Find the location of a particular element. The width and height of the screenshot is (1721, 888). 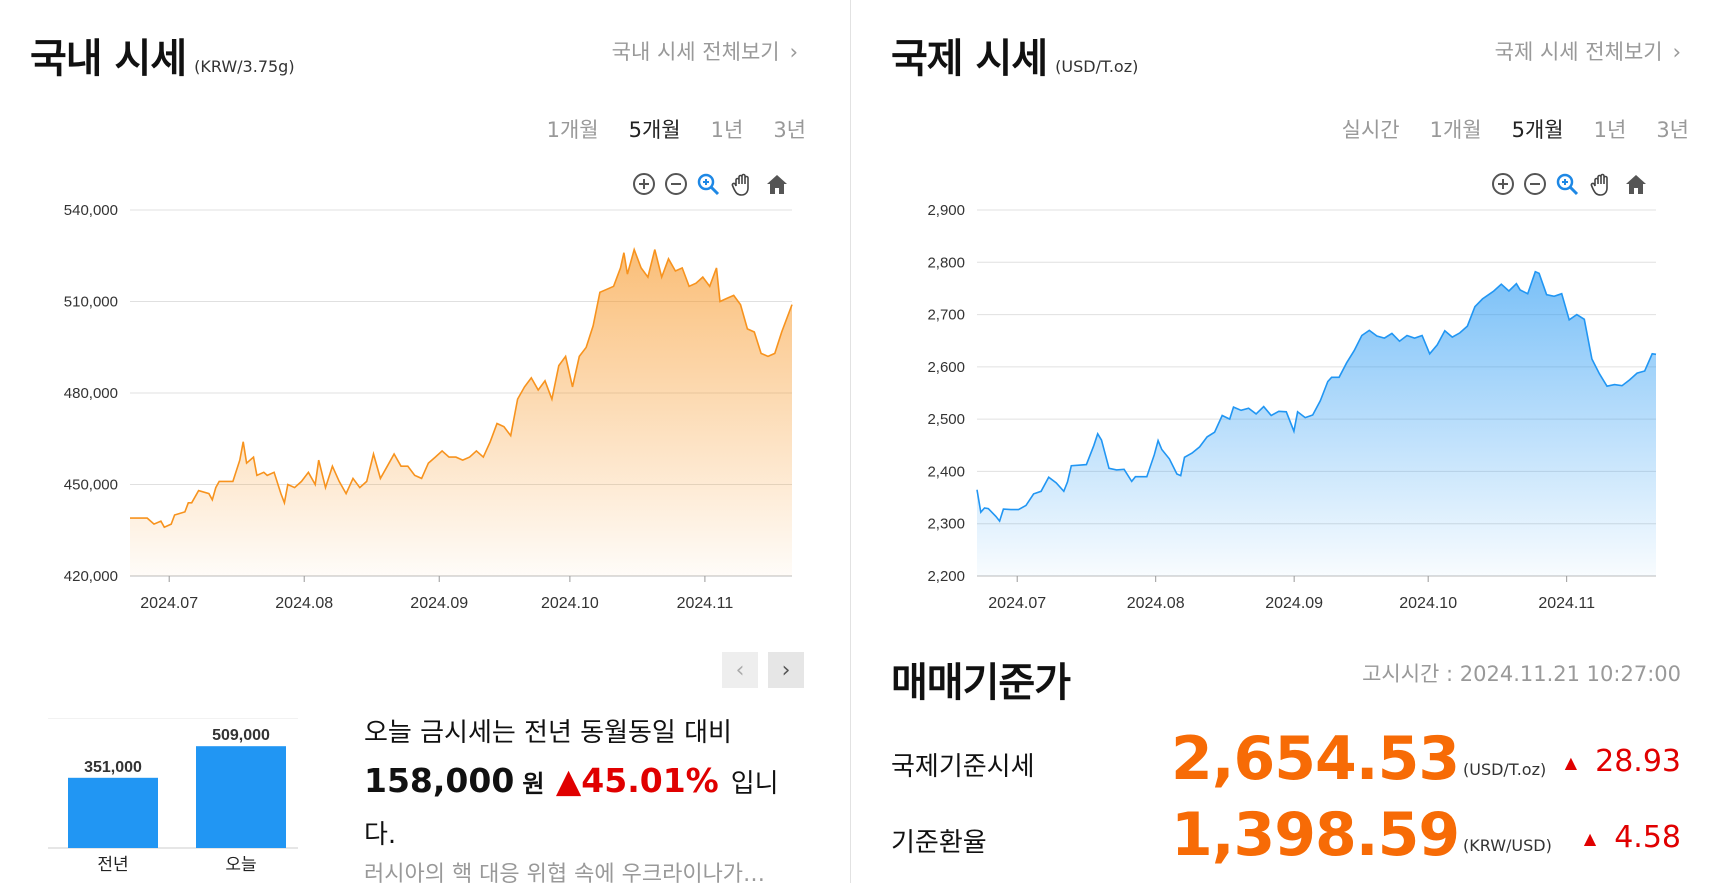

y-tick-label: 2,200 is located at coordinates (946, 576).